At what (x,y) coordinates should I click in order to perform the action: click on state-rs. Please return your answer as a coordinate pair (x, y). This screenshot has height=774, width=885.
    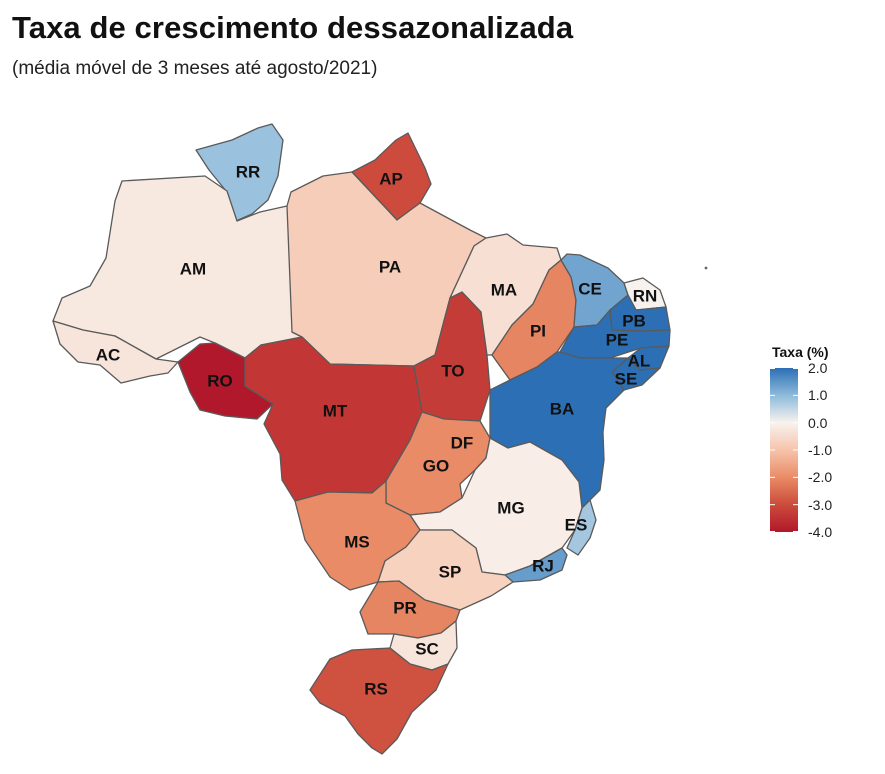
    Looking at the image, I should click on (379, 701).